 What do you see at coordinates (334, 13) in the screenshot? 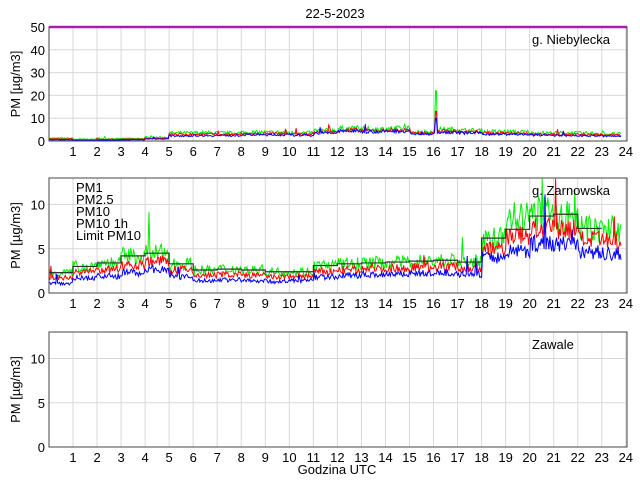
I see `chart-title: 22-5-2023` at bounding box center [334, 13].